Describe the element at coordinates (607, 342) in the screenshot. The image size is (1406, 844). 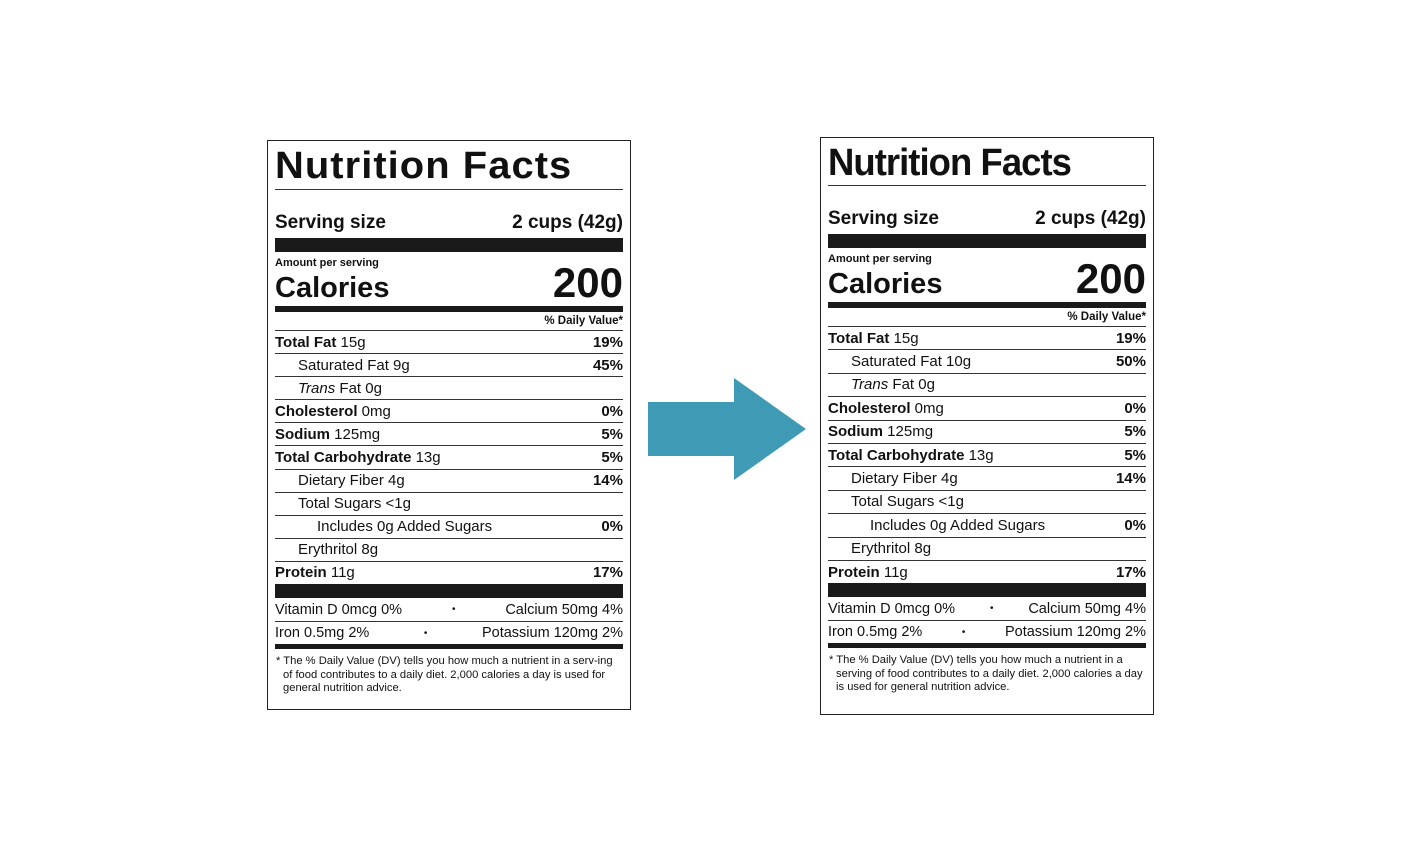
I see `daily-value-percent: 19%` at that location.